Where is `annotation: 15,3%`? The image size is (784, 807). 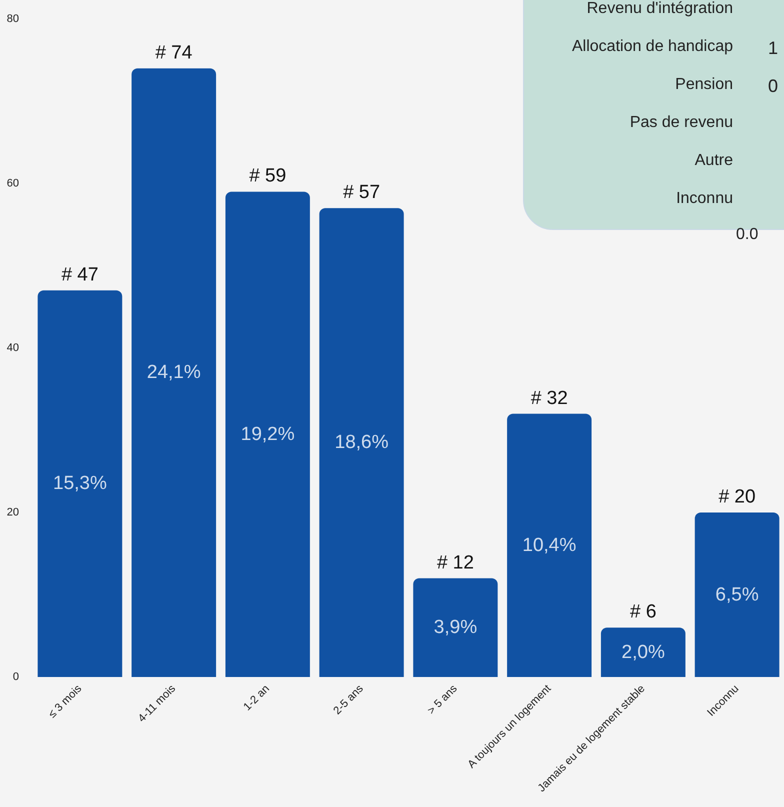
annotation: 15,3% is located at coordinates (80, 483).